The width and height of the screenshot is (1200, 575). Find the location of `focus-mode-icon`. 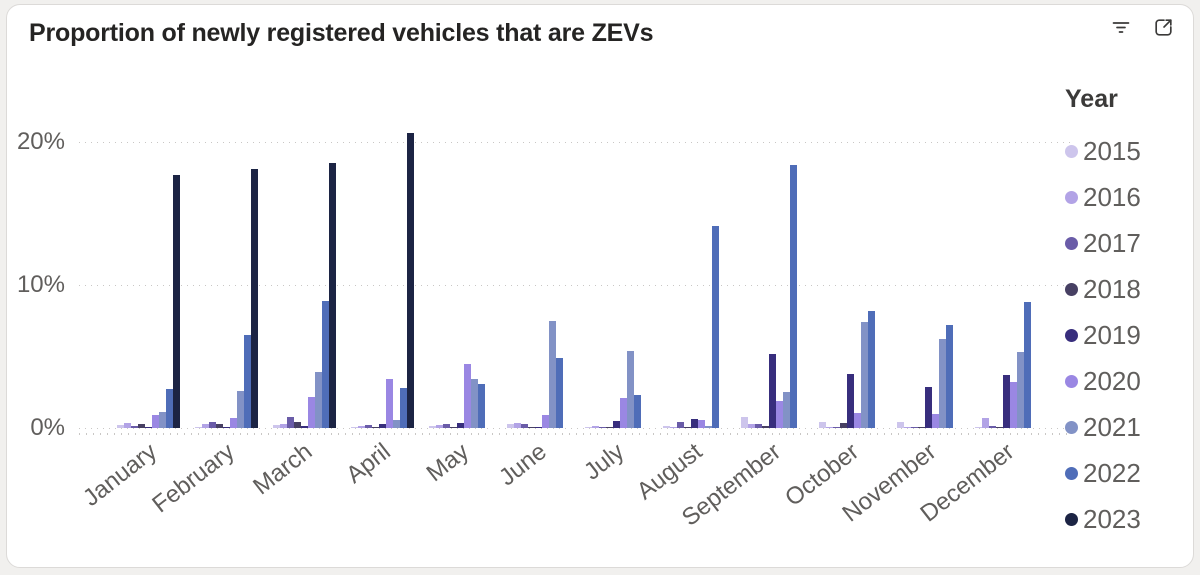

focus-mode-icon is located at coordinates (1163, 27).